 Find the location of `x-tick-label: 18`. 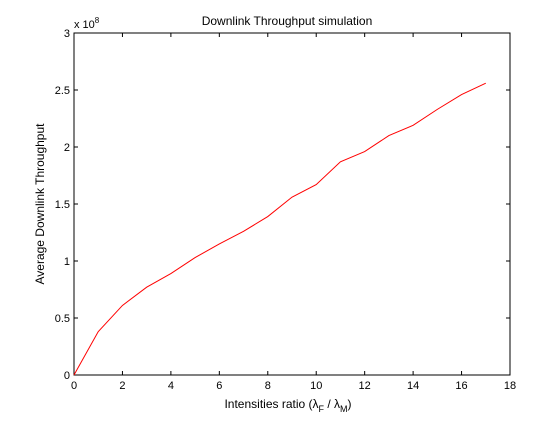

x-tick-label: 18 is located at coordinates (510, 386).